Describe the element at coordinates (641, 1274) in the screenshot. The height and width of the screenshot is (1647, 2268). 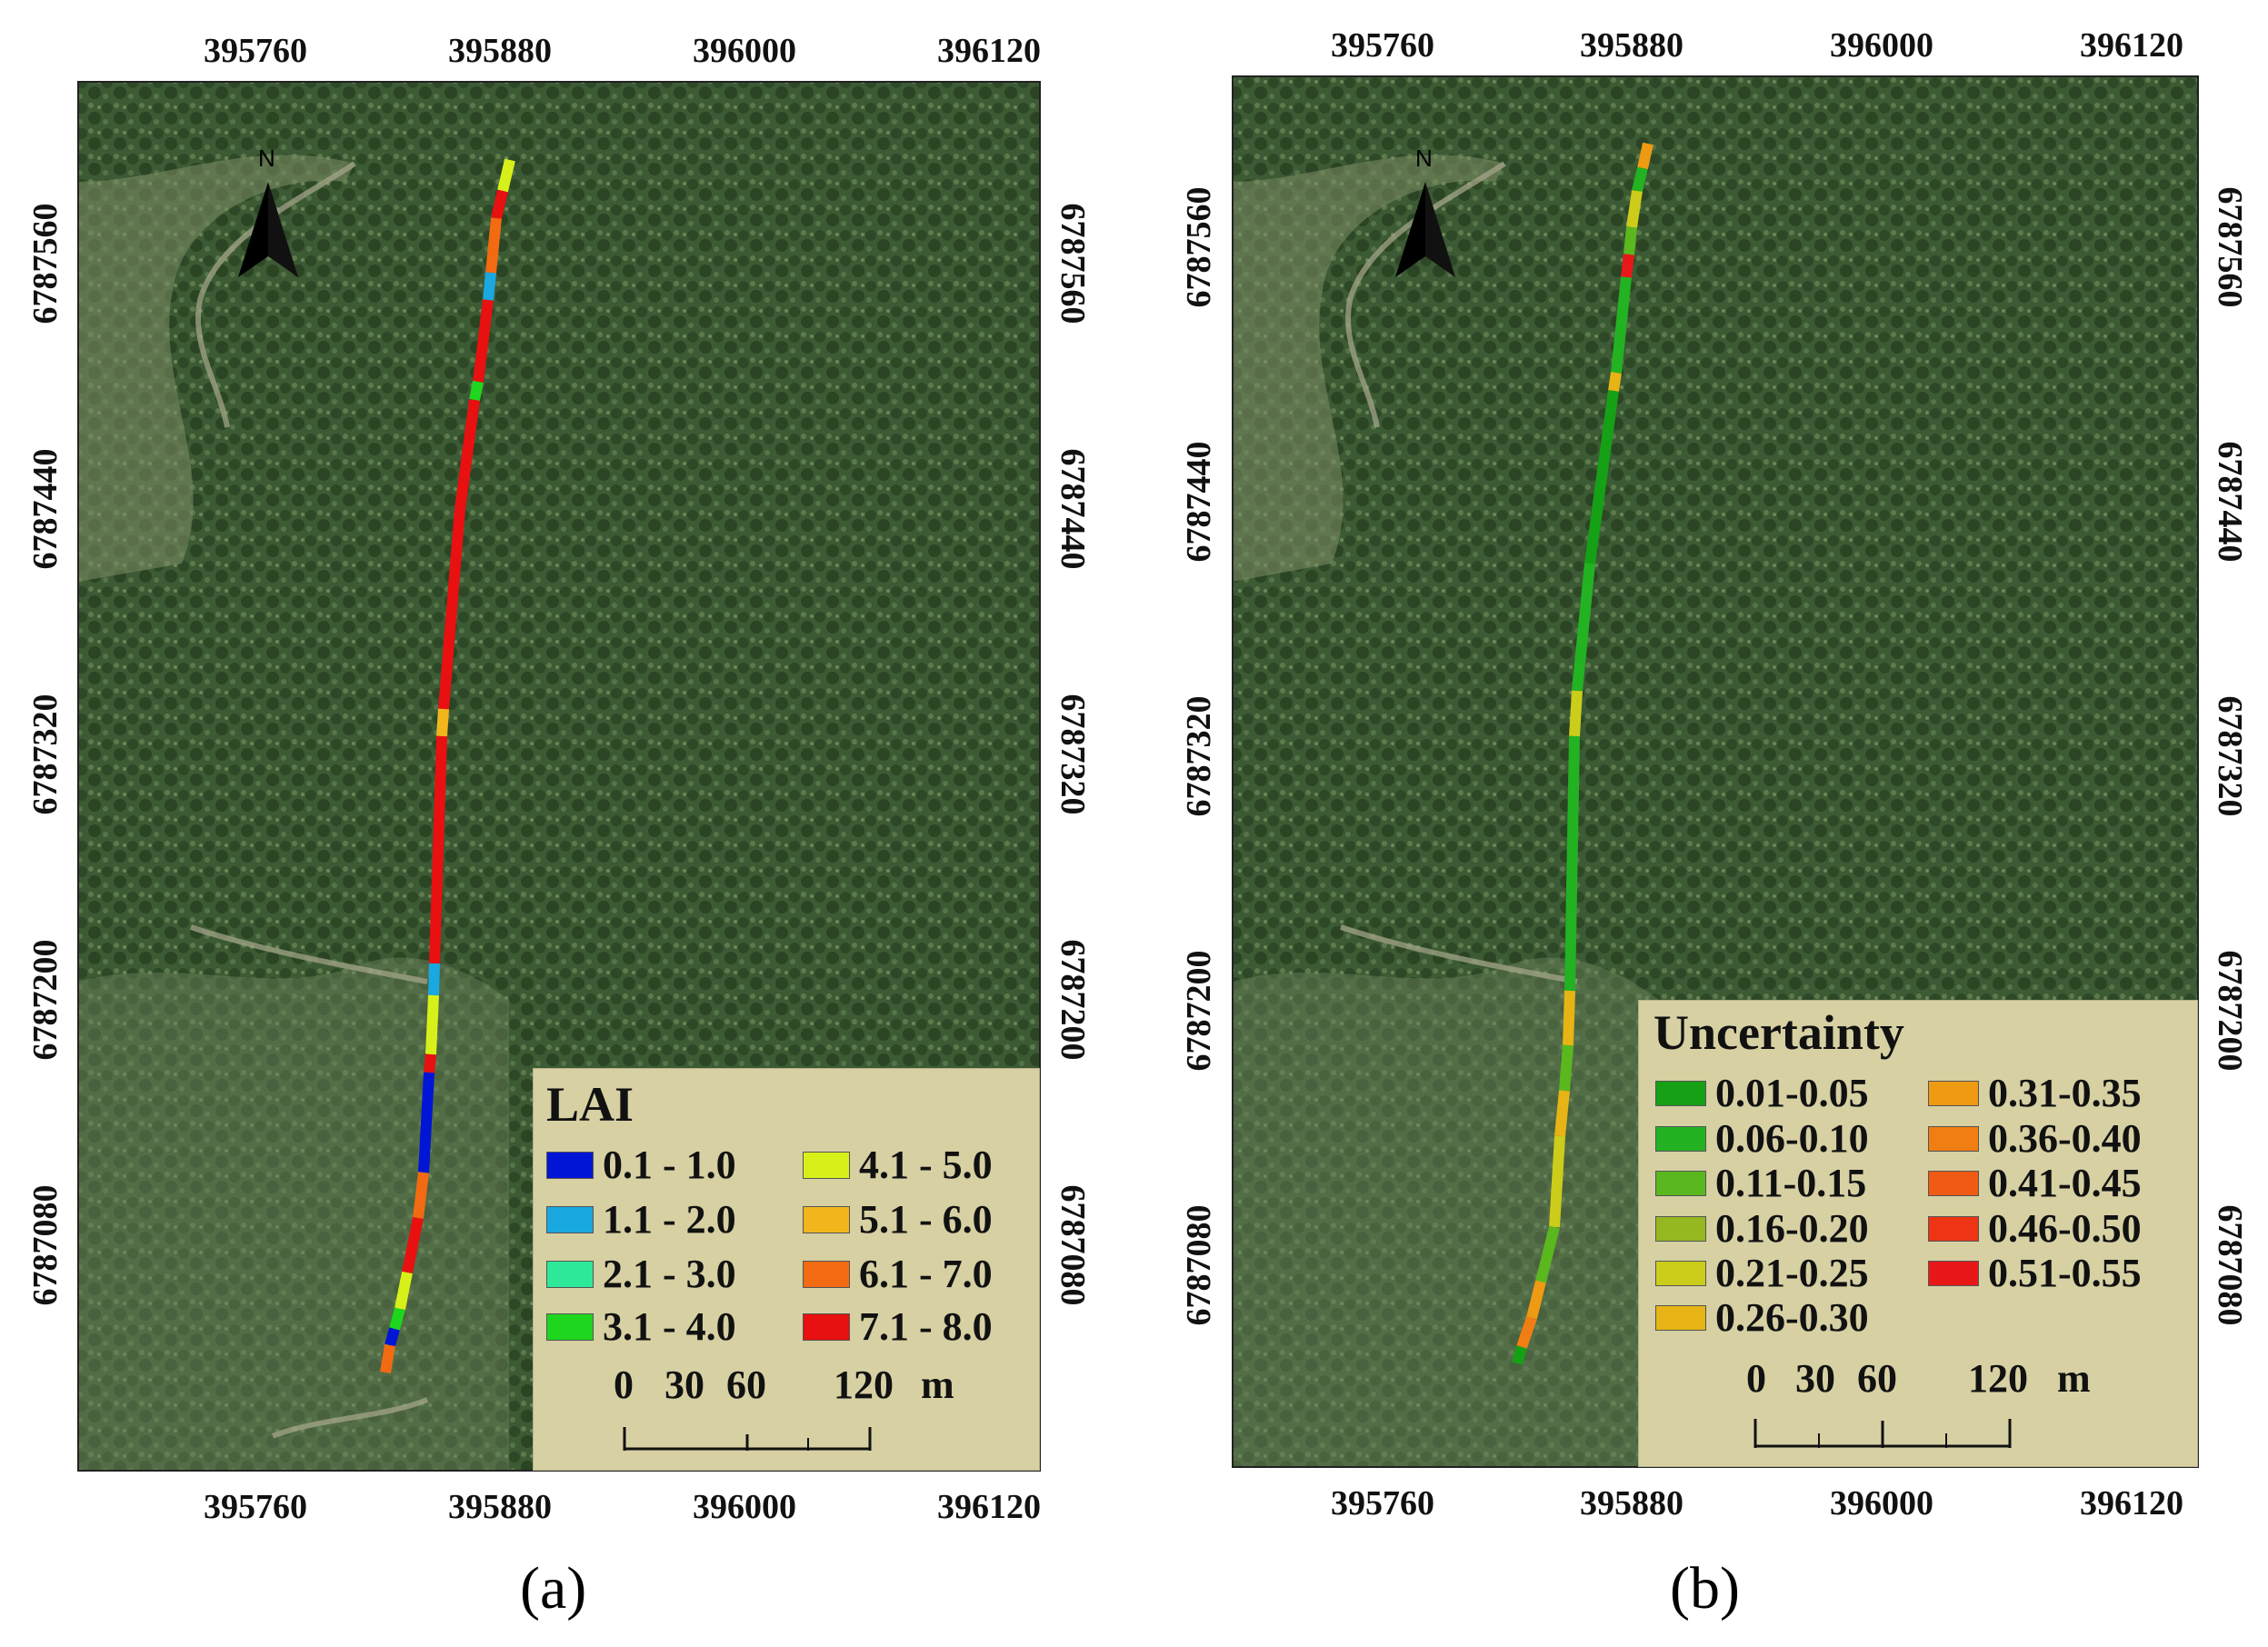
I see `legend-item: 2.1 - 3.0` at that location.